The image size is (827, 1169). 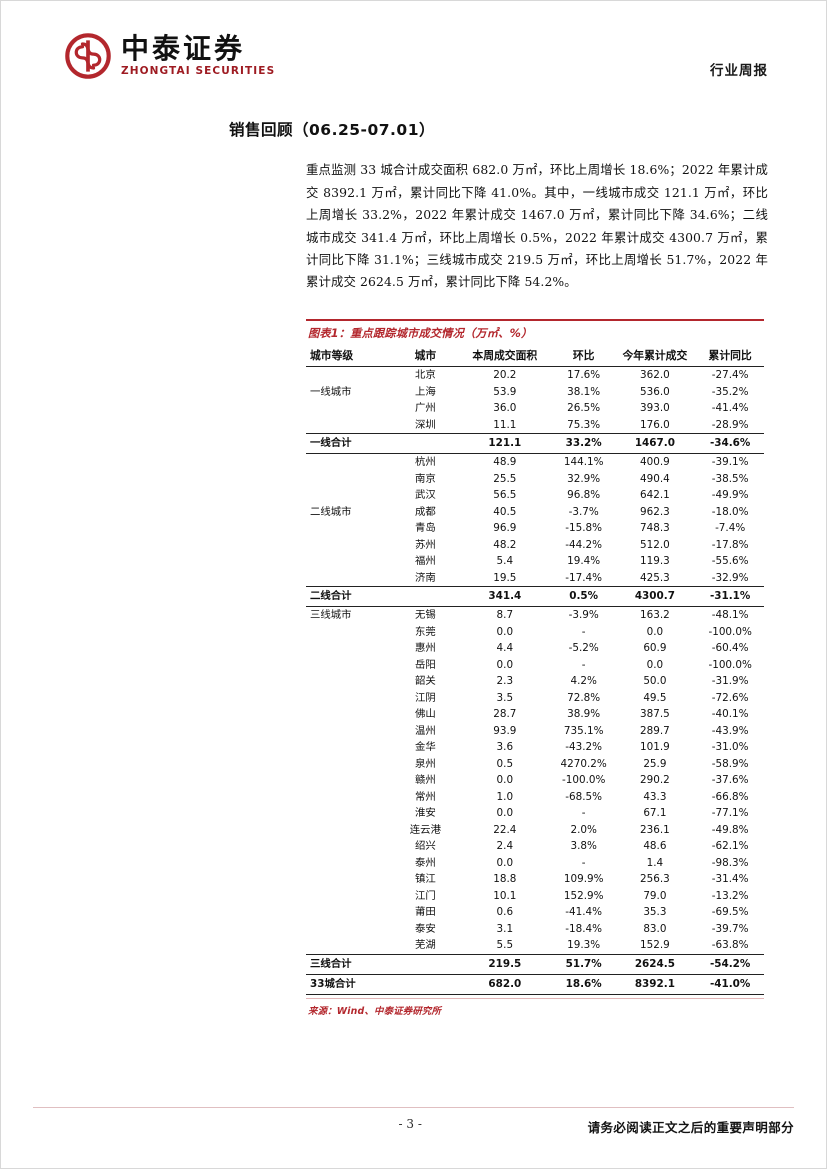 I want to click on cell-ytd: 43.3, so click(x=655, y=796).